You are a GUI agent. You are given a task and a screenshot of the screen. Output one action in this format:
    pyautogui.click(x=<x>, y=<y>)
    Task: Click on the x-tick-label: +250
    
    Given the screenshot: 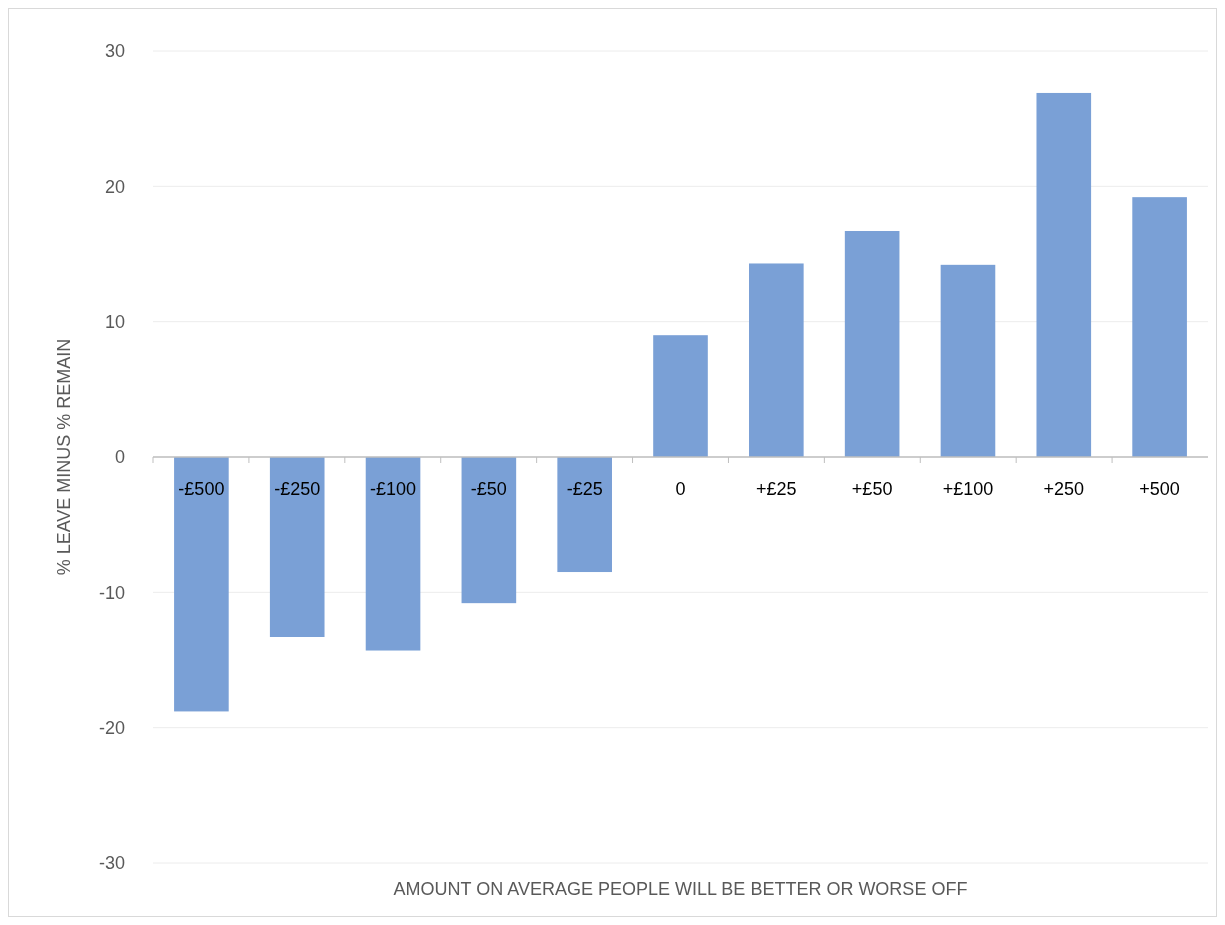 What is the action you would take?
    pyautogui.click(x=1064, y=489)
    